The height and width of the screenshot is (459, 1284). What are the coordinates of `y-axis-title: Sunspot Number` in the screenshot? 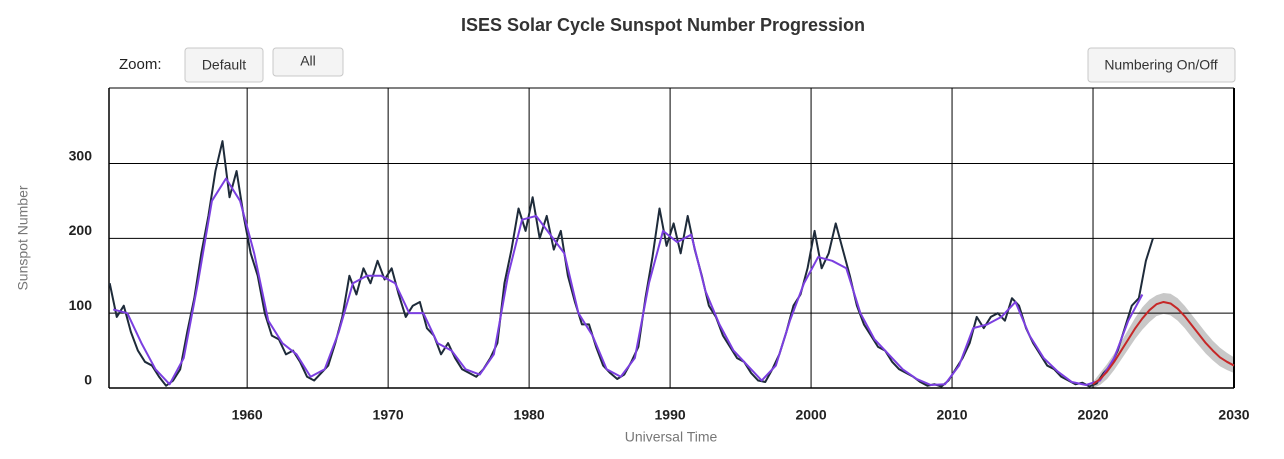 It's located at (23, 237).